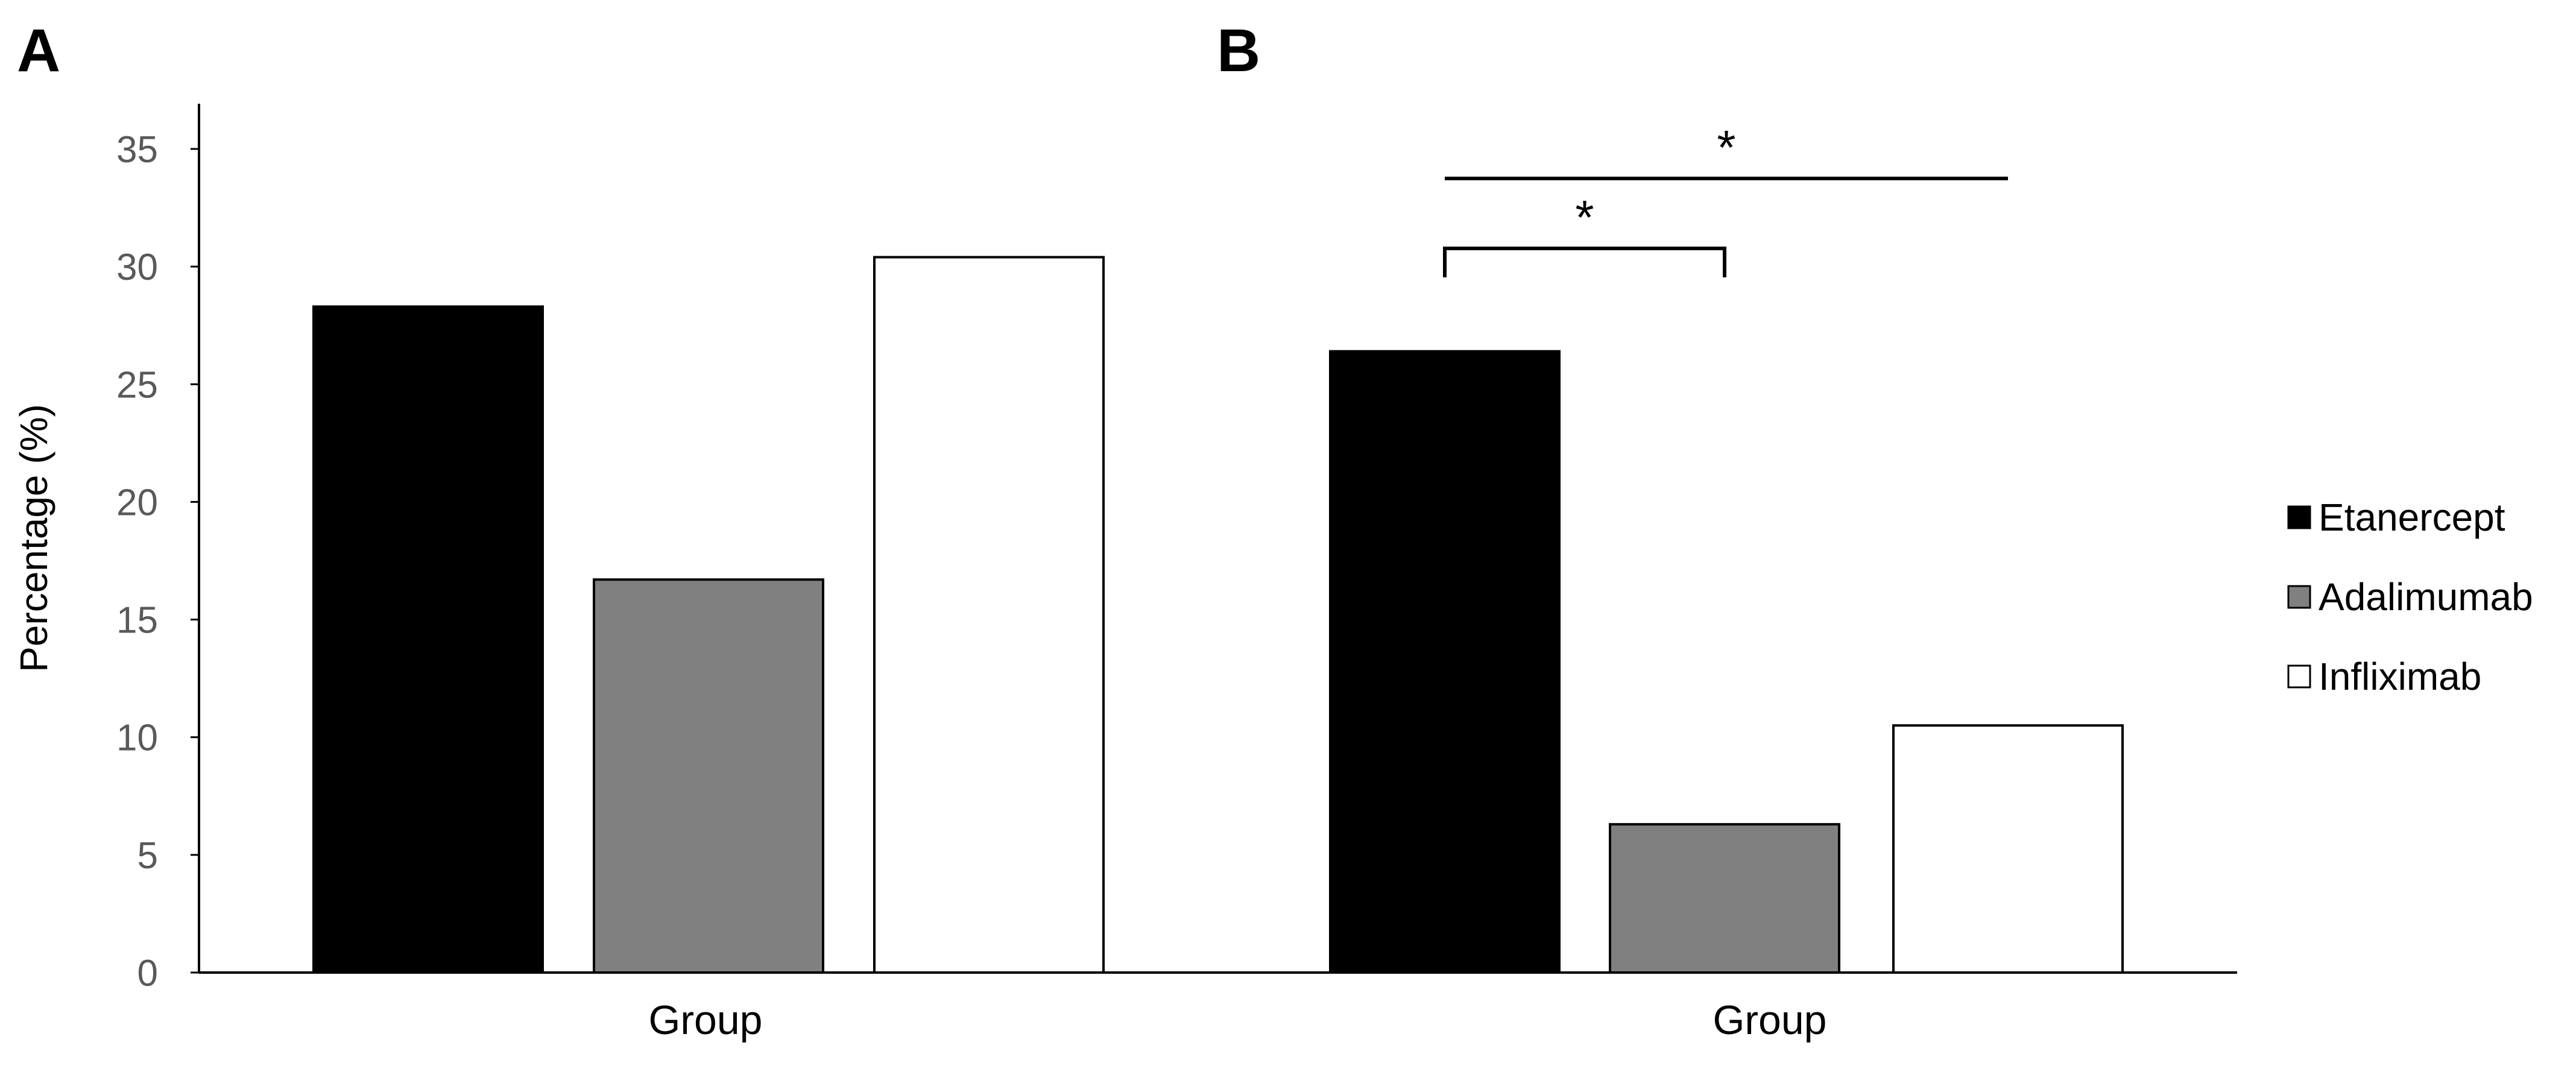  Describe the element at coordinates (147, 973) in the screenshot. I see `y-tick-label: 0` at that location.